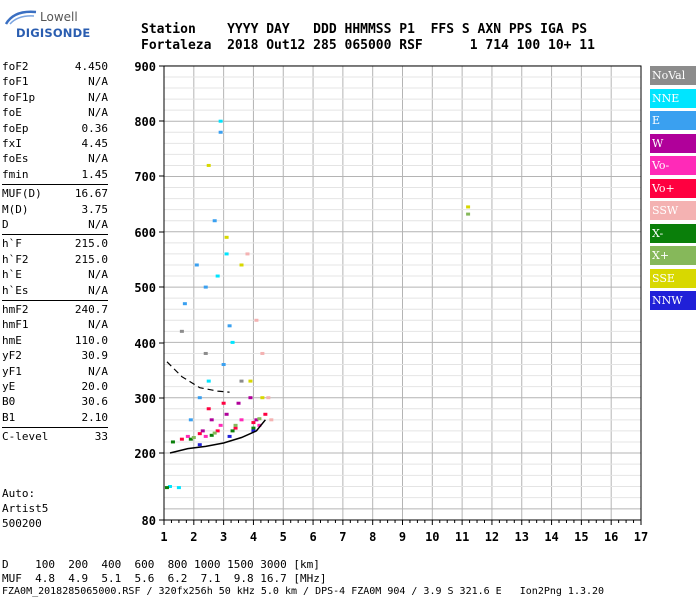 Image resolution: width=700 pixels, height=600 pixels. I want to click on param-row: foF2 4.450, so click(55, 67).